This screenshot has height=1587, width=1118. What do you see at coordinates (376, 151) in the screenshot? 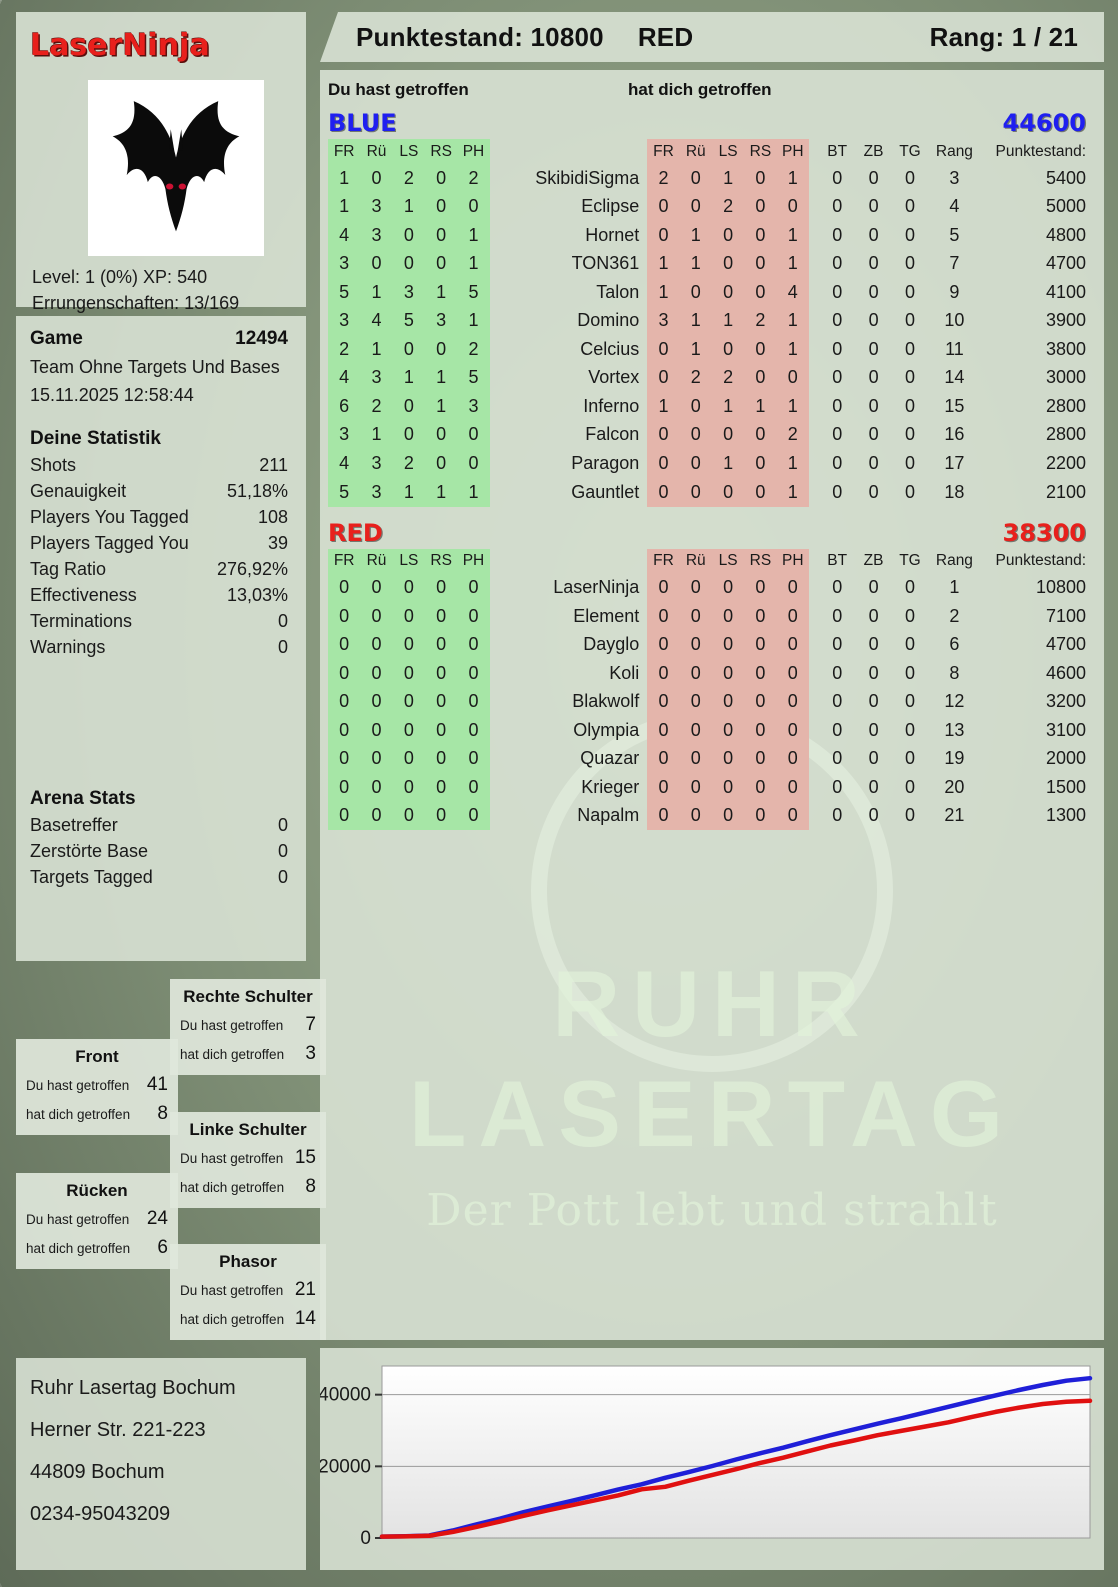
I see `col-header-hit-Rü: Rü` at bounding box center [376, 151].